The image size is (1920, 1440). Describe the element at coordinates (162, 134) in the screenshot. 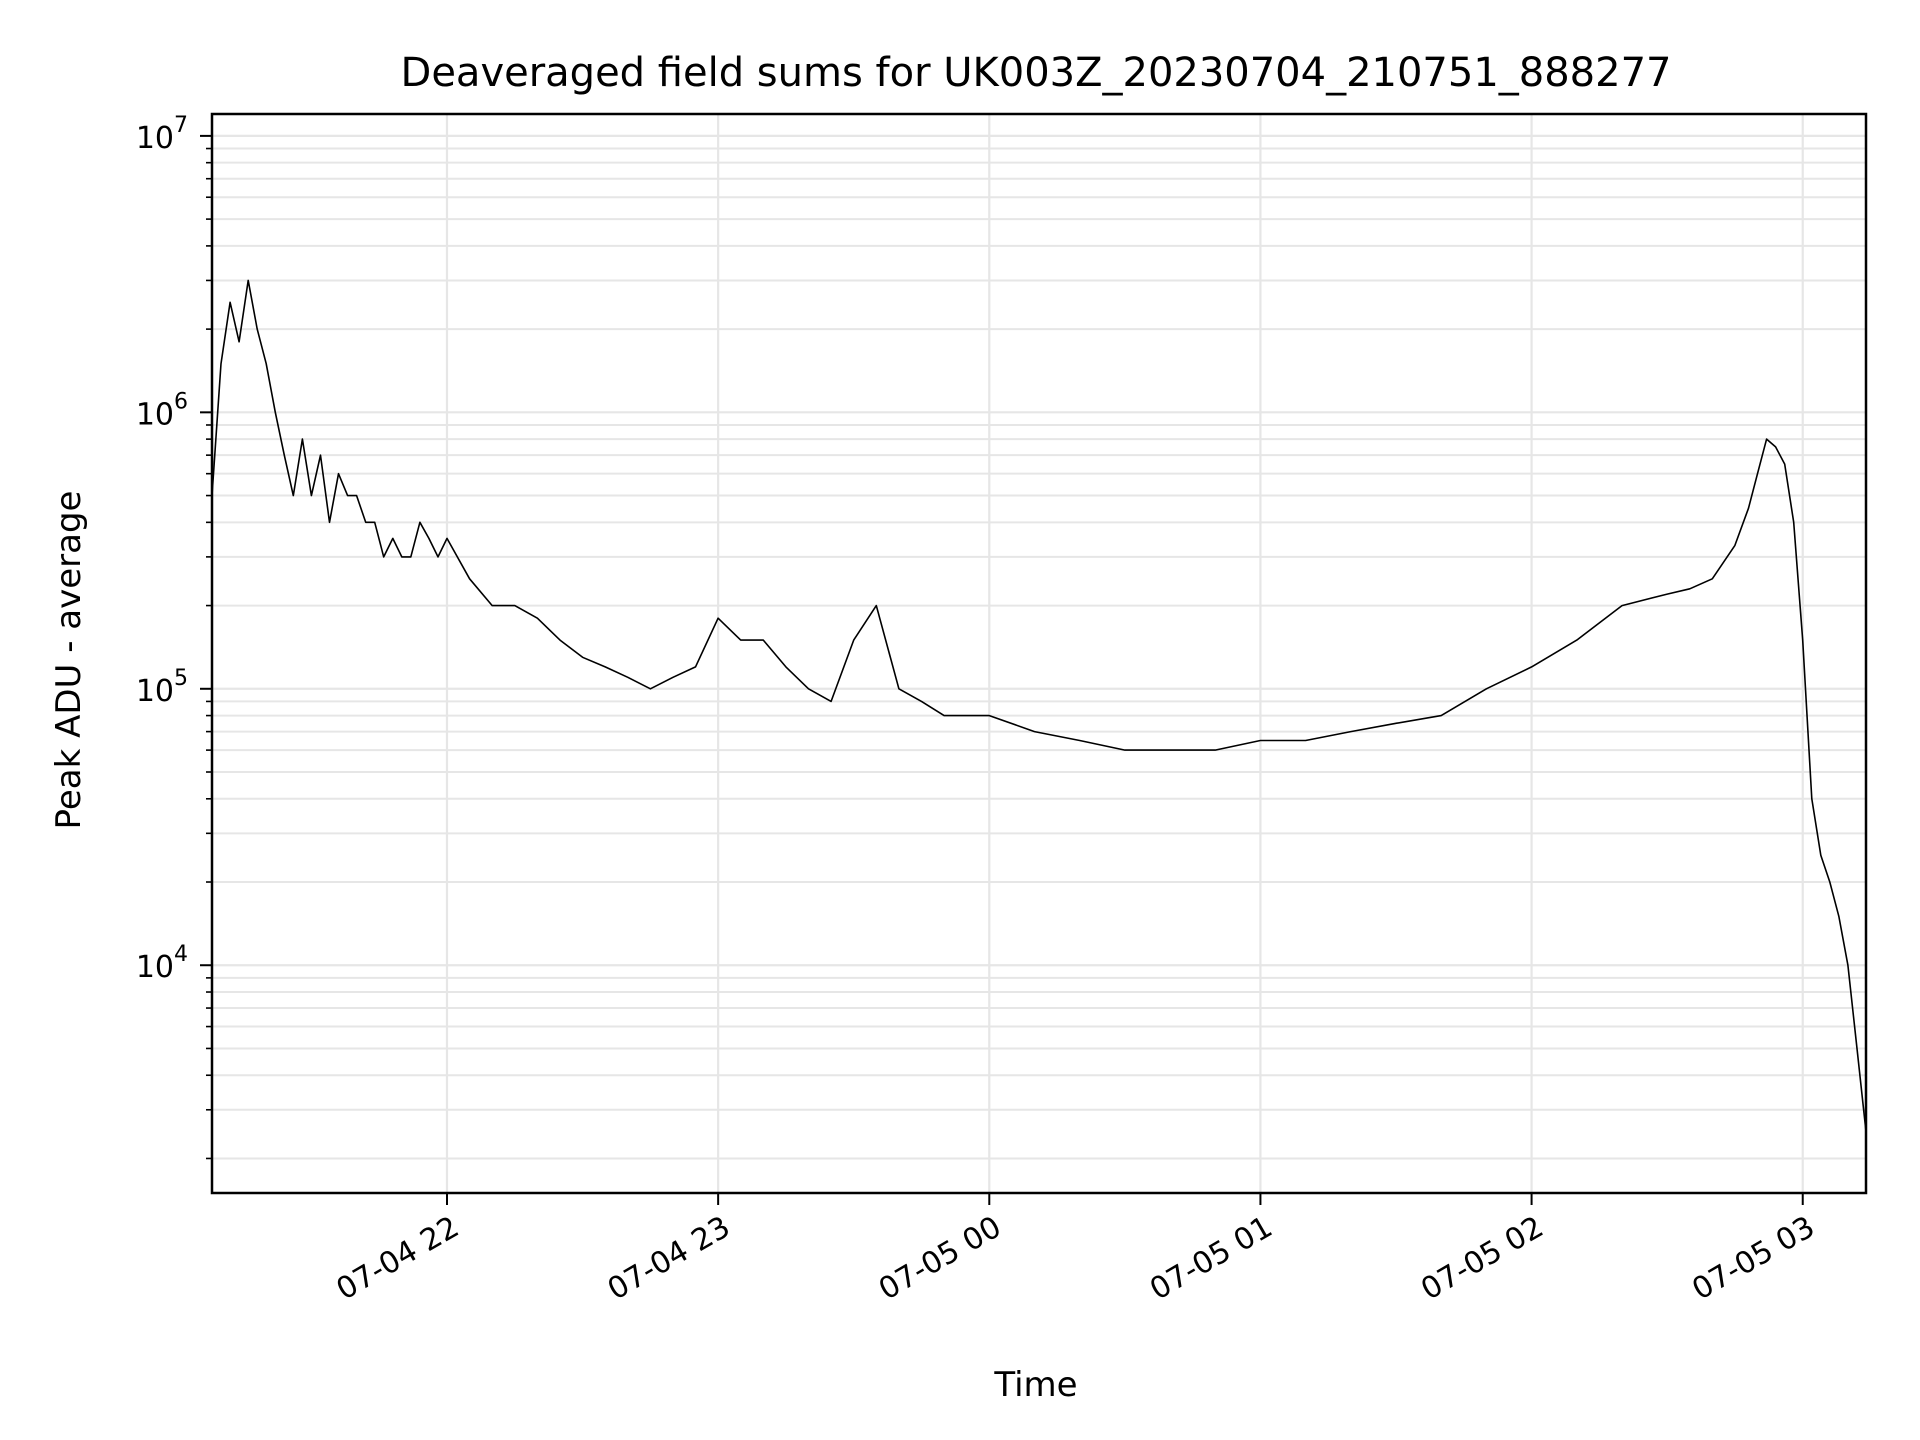

I see `y-tick-label: 10⁷` at that location.